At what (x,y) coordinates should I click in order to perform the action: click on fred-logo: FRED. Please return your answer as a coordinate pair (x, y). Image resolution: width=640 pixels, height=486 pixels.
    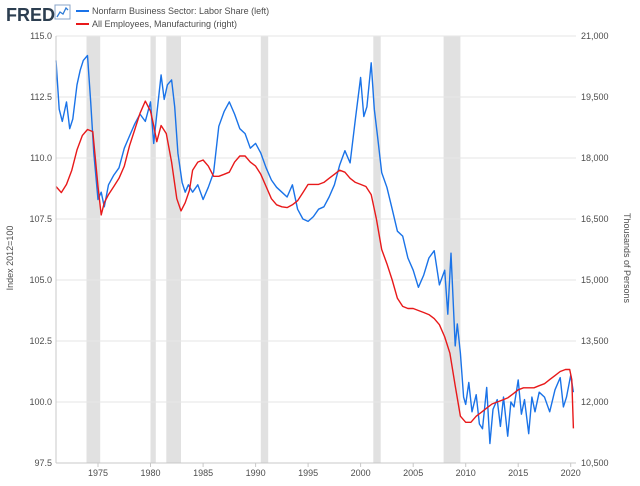
    Looking at the image, I should click on (38, 14).